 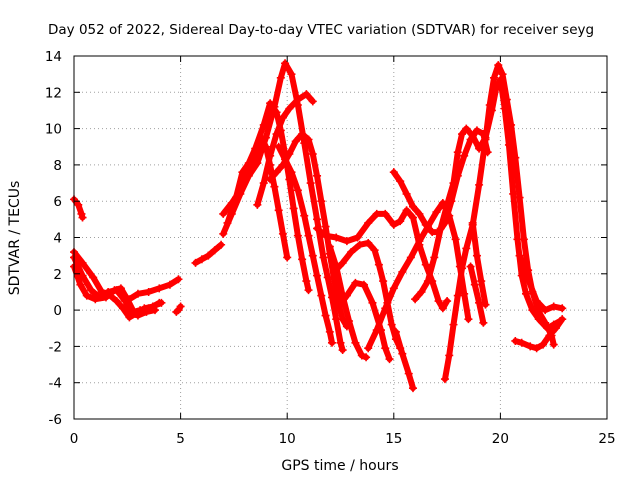 What do you see at coordinates (53, 57) in the screenshot?
I see `y-tick-label: 14` at bounding box center [53, 57].